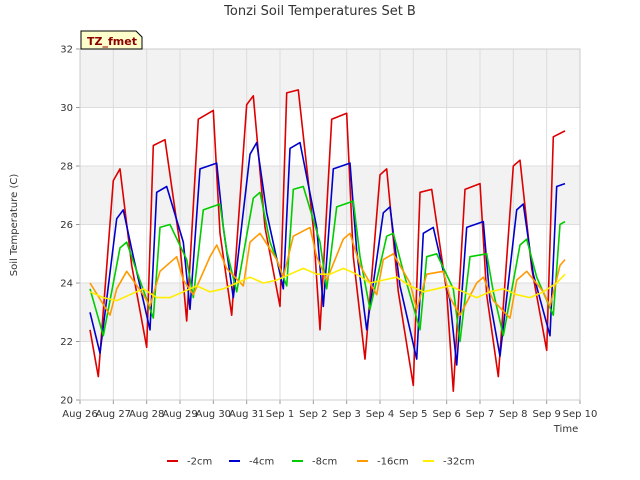 This screenshot has height=480, width=640. What do you see at coordinates (380, 414) in the screenshot?
I see `x-tick-label: Sep 4` at bounding box center [380, 414].